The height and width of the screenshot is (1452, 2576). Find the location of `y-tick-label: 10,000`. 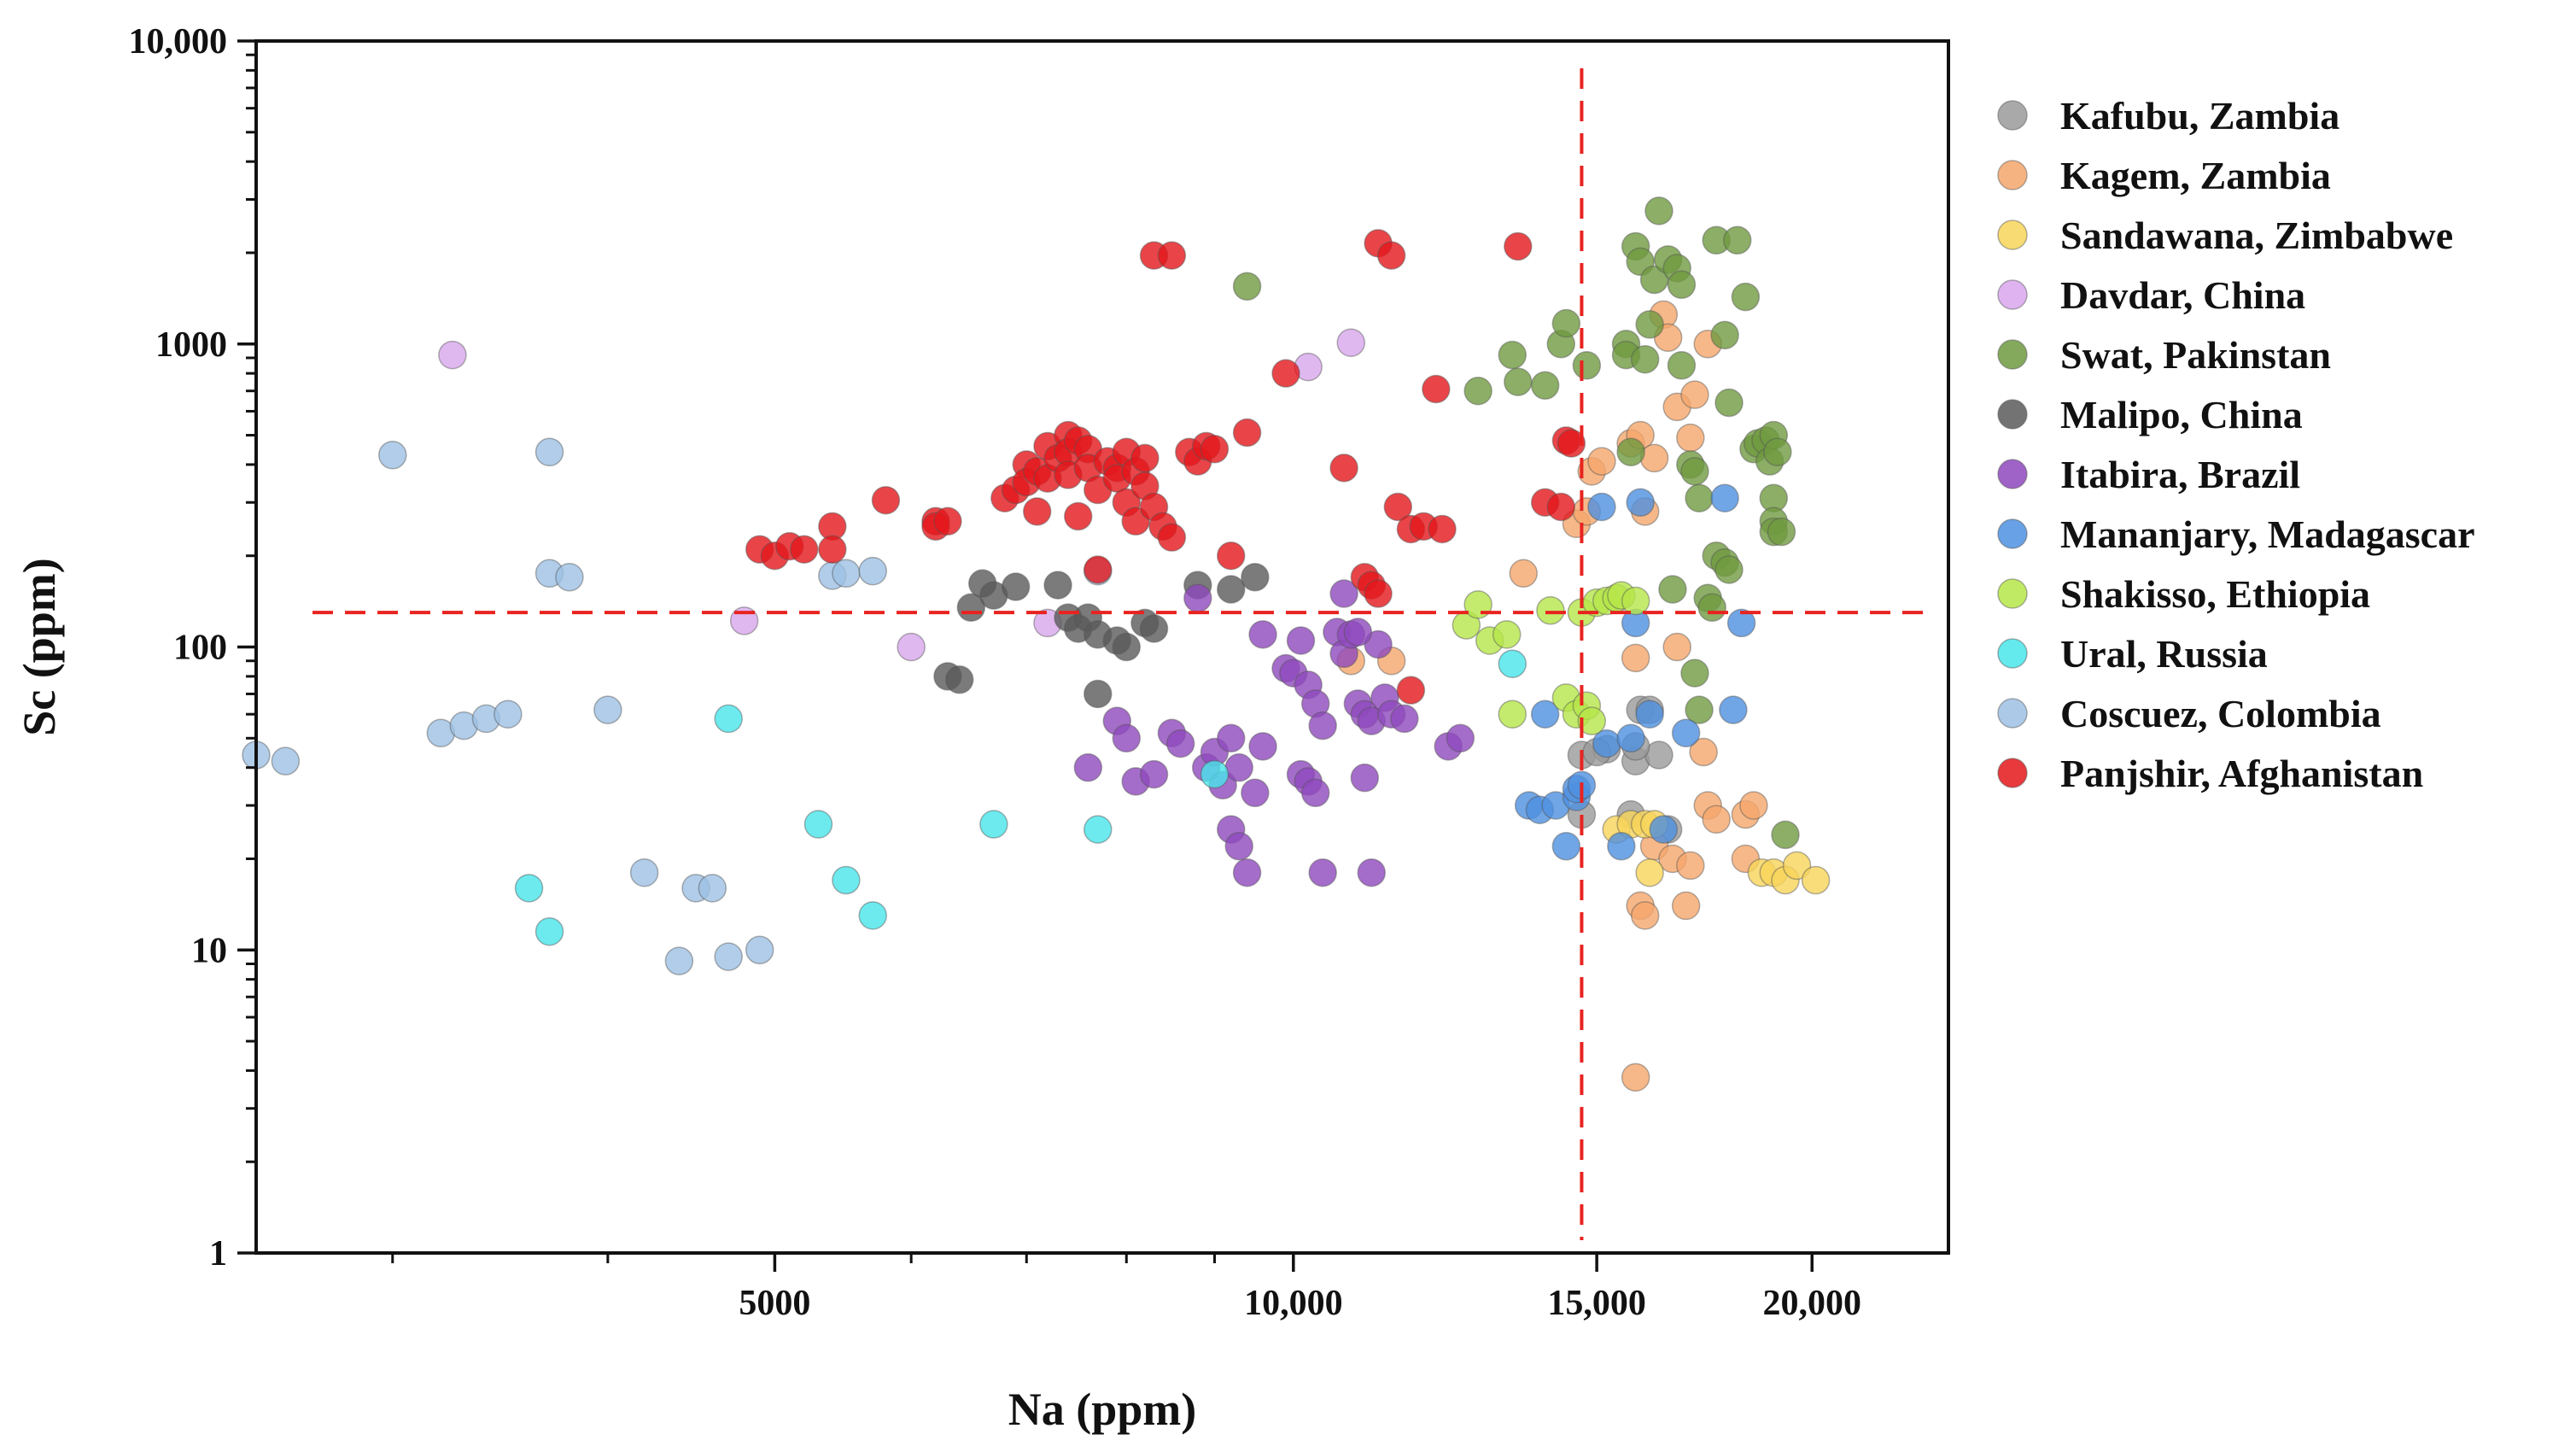

y-tick-label: 10,000 is located at coordinates (178, 41).